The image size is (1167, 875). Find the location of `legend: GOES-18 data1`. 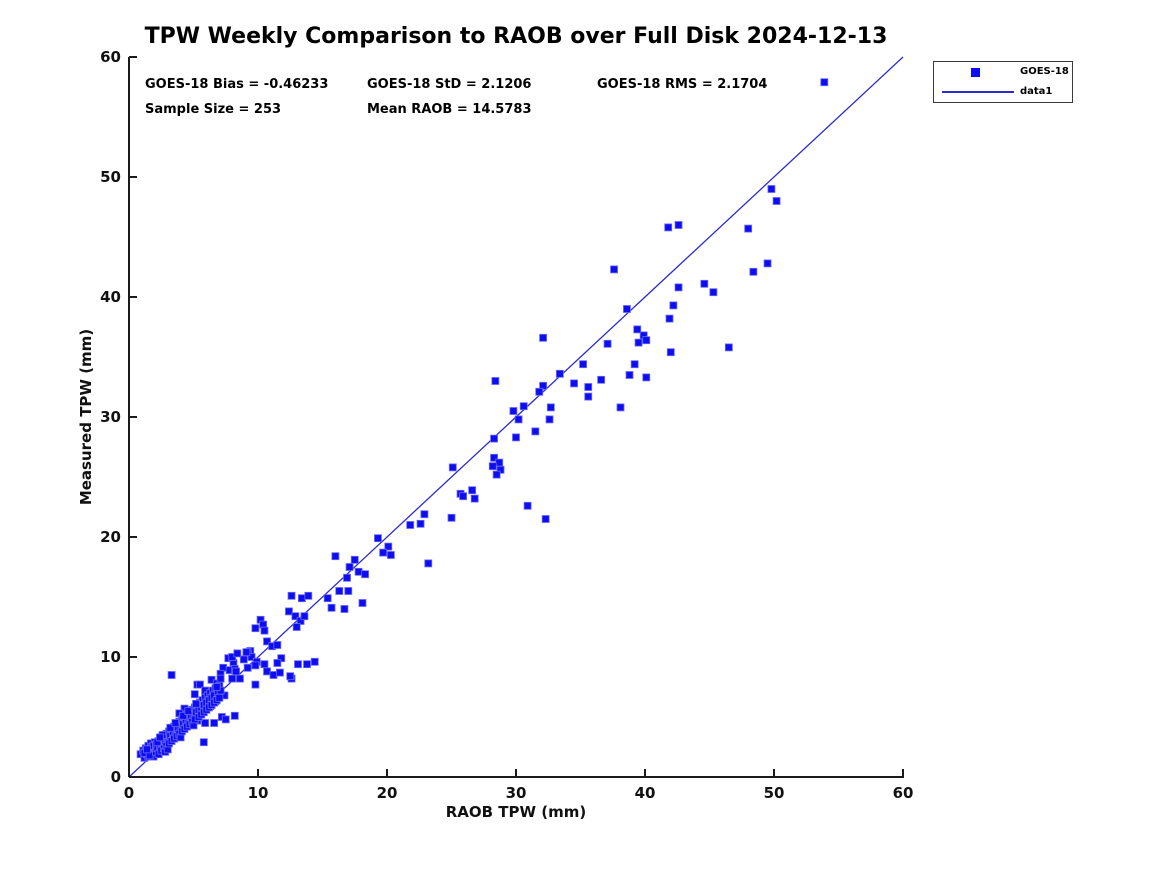

legend: GOES-18 data1 is located at coordinates (1003, 82).